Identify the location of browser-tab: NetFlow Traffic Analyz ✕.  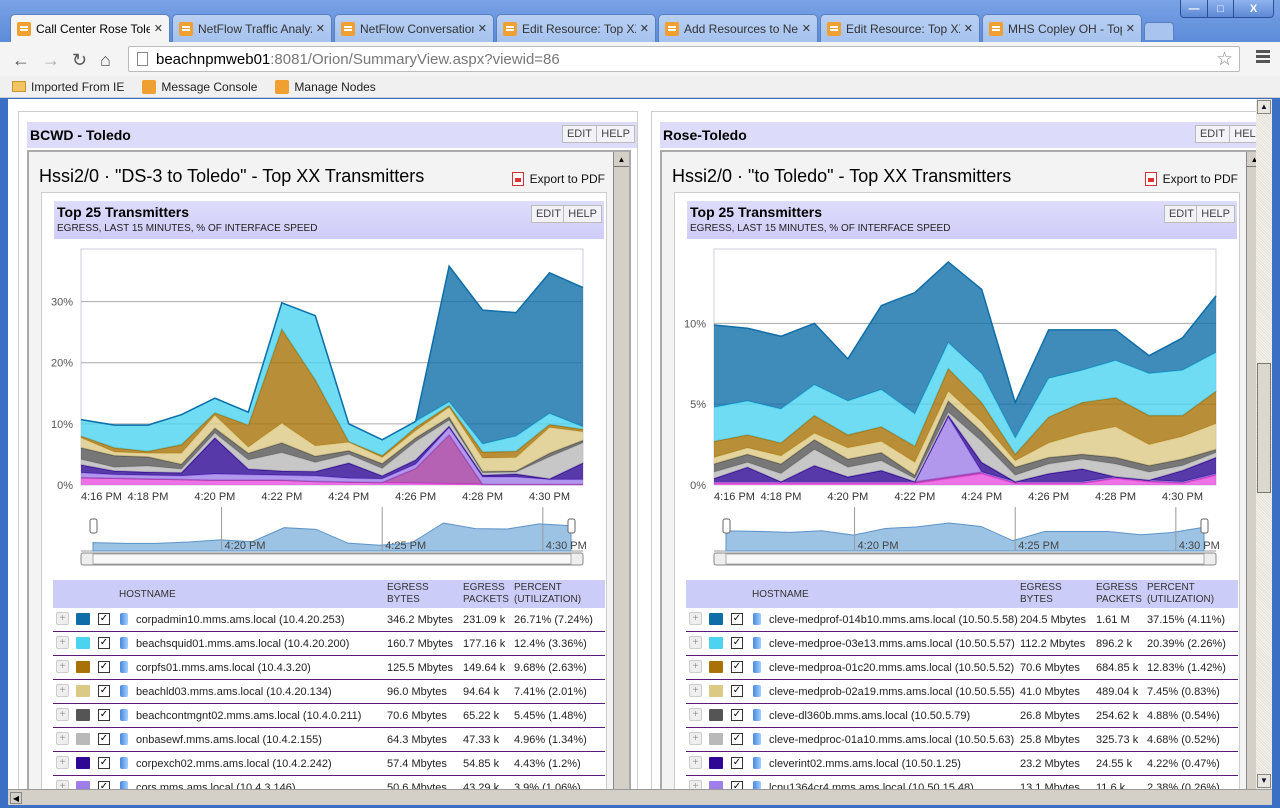
(252, 28).